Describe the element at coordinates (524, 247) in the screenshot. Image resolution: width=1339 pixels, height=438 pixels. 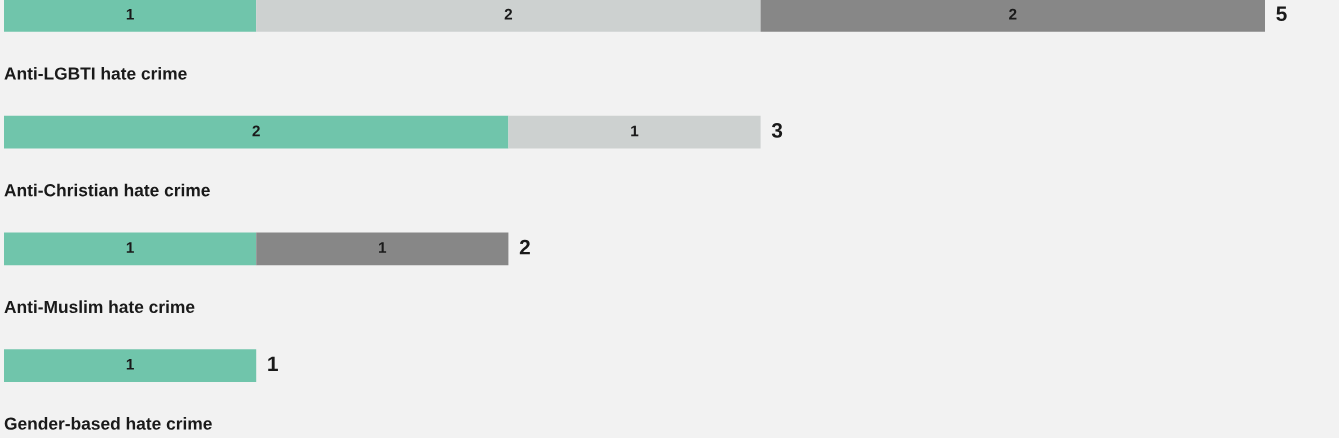
I see `total-label: 2` at that location.